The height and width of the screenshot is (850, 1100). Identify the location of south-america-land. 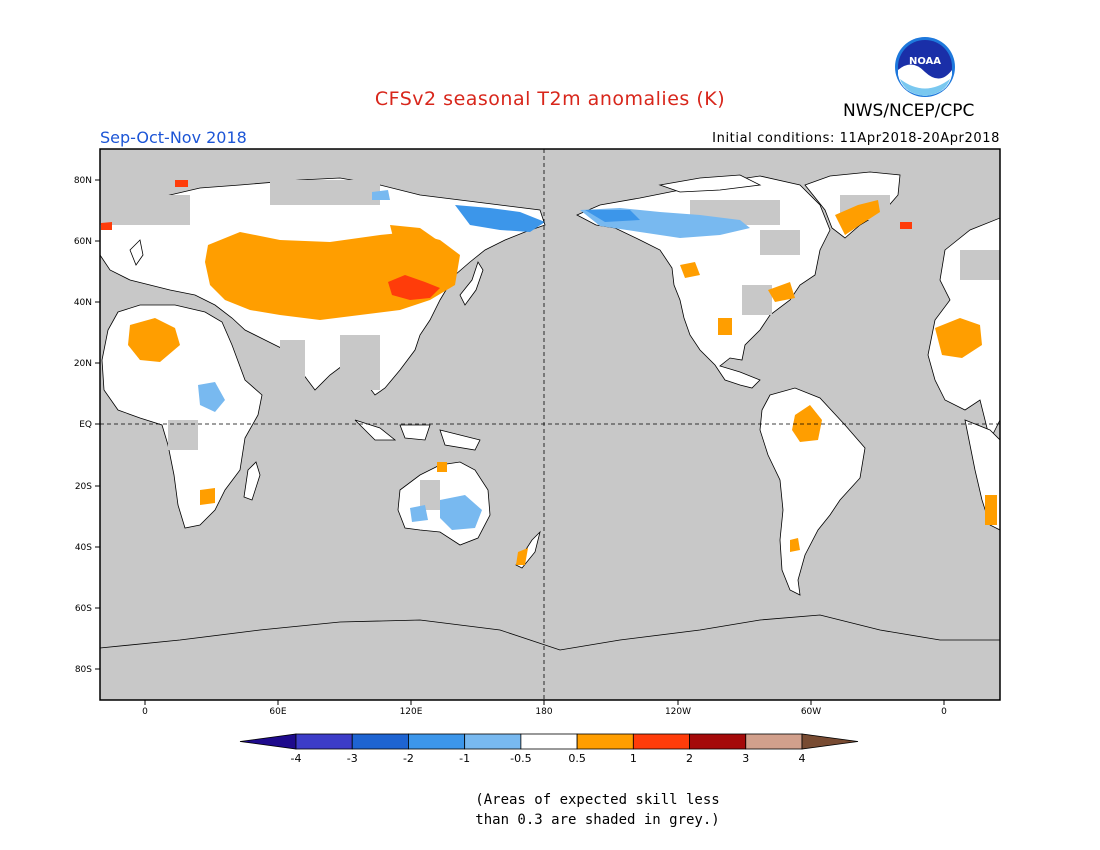
(812, 491).